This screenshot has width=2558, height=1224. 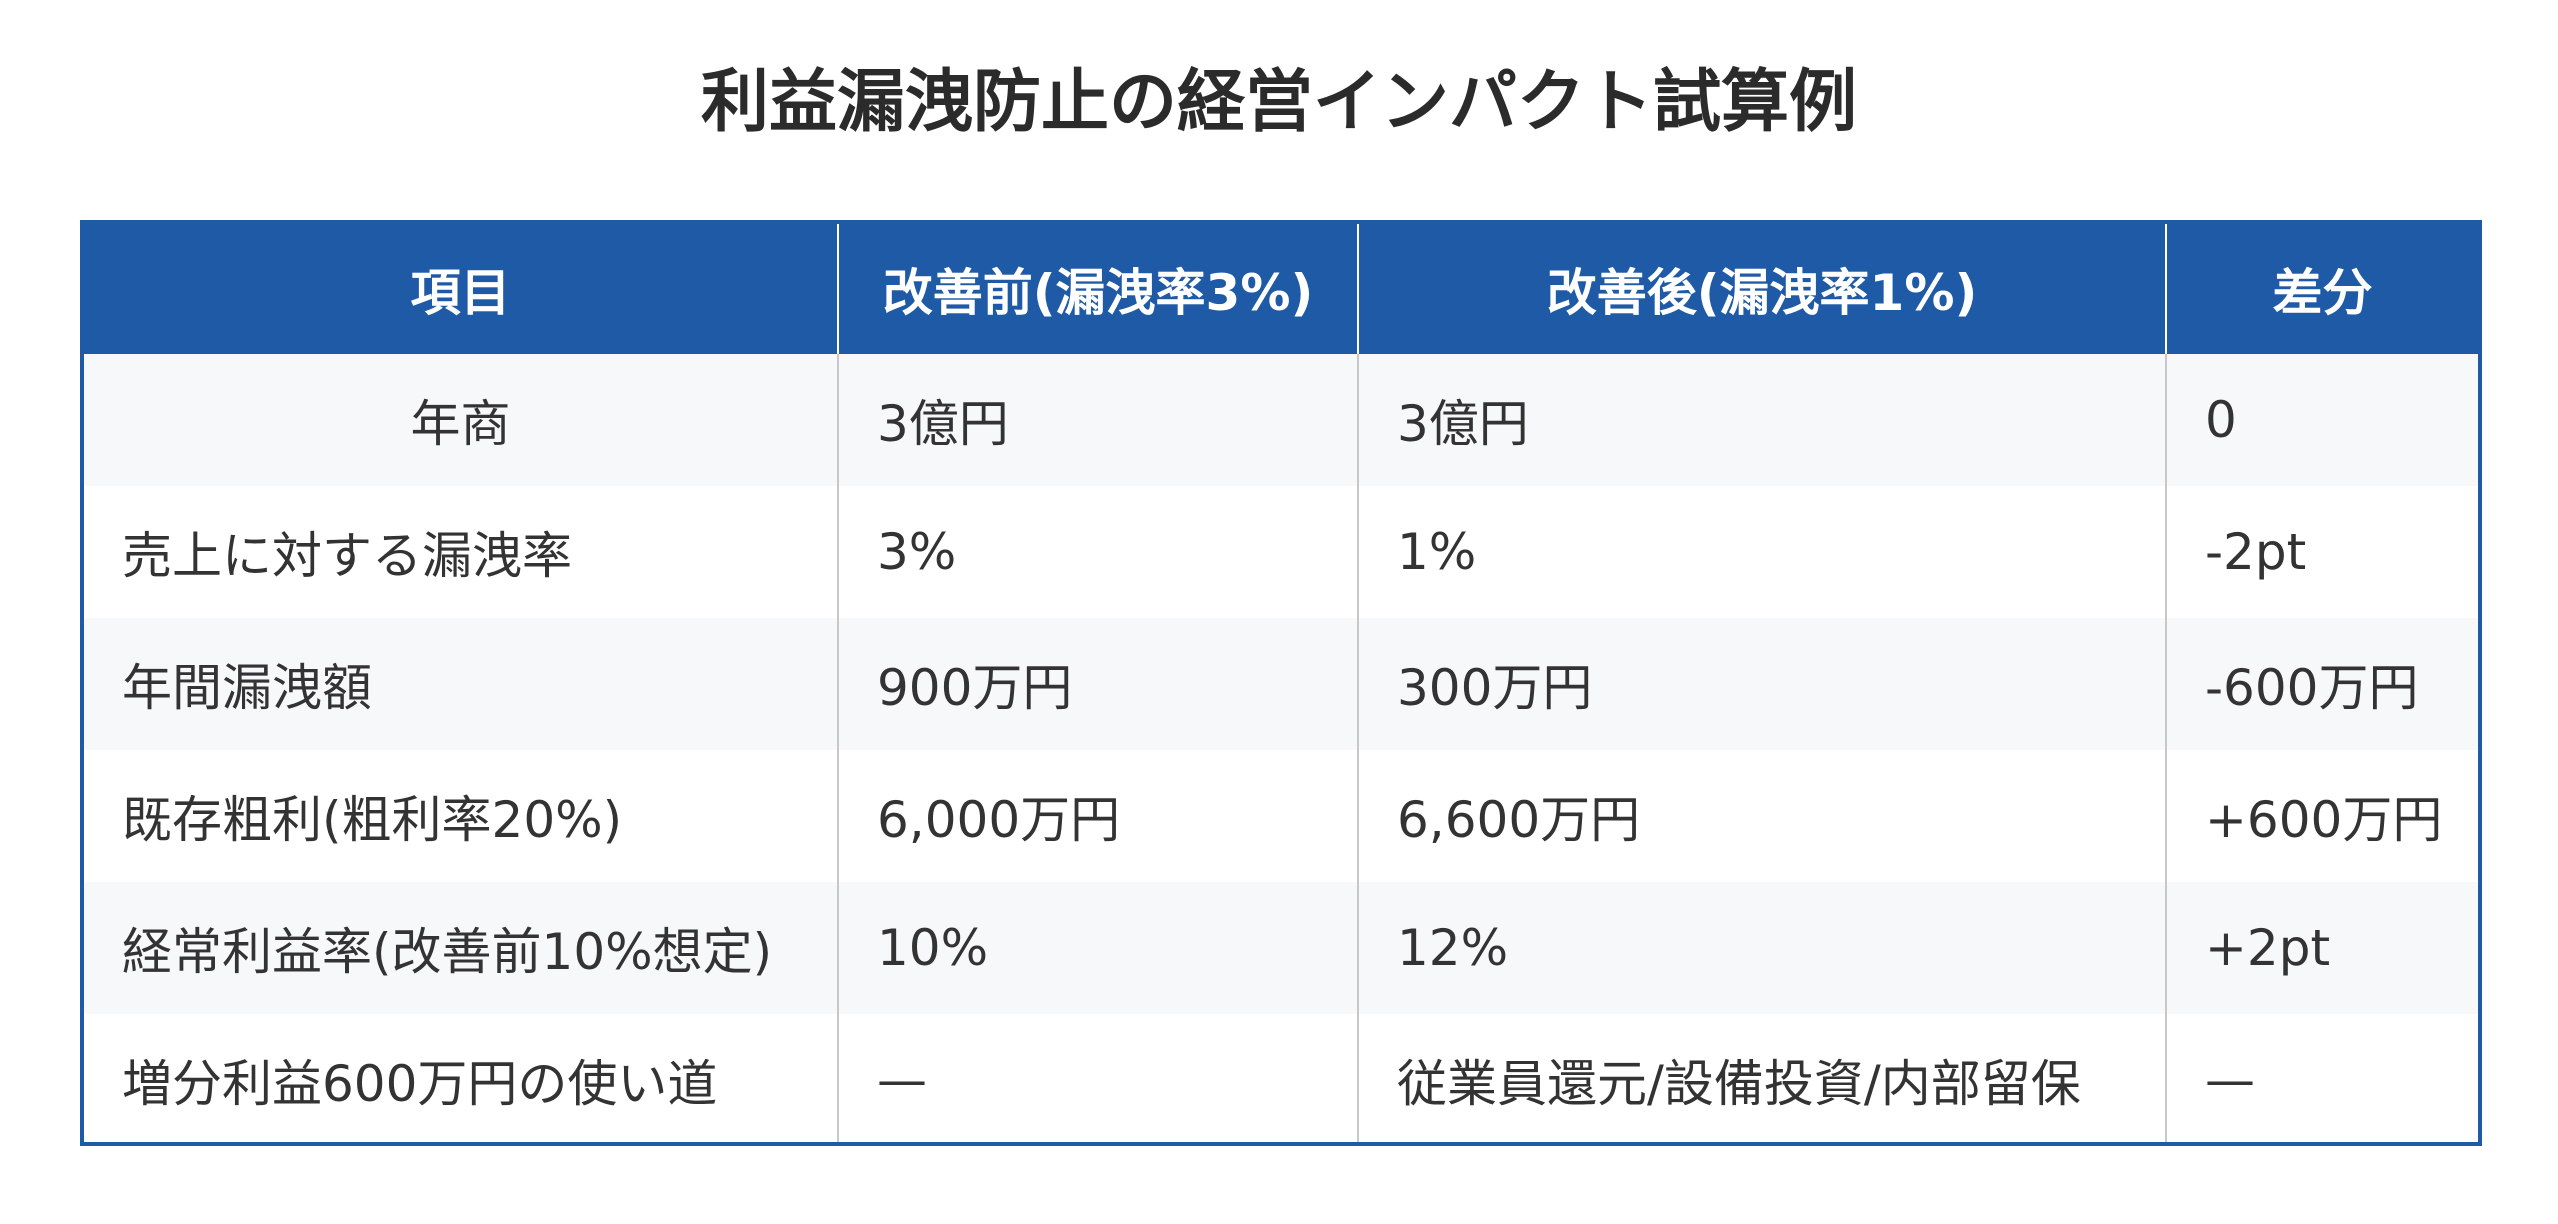 I want to click on header-after: 改善後(漏洩率1%), so click(x=1761, y=289).